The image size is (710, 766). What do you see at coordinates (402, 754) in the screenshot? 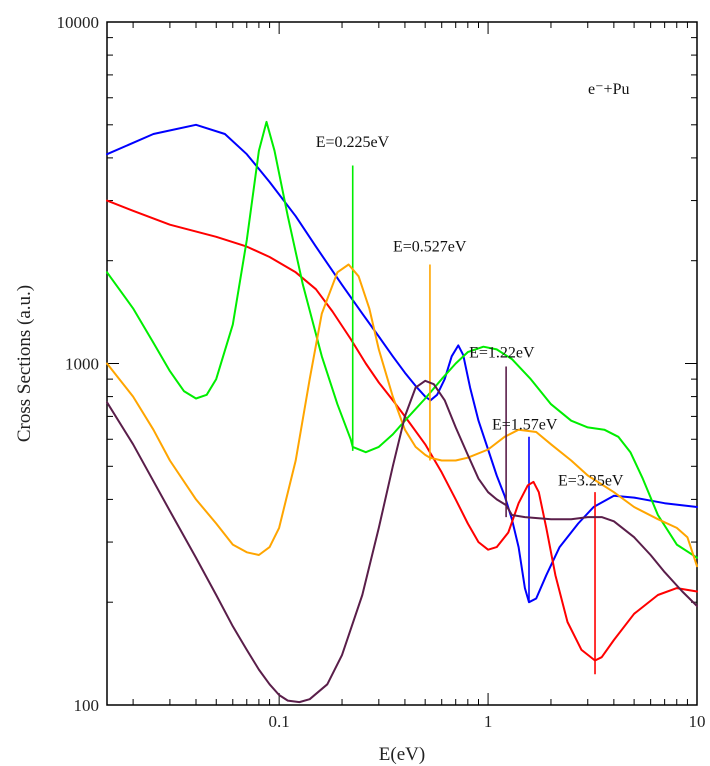
I see `x-axis-title: E(eV)` at bounding box center [402, 754].